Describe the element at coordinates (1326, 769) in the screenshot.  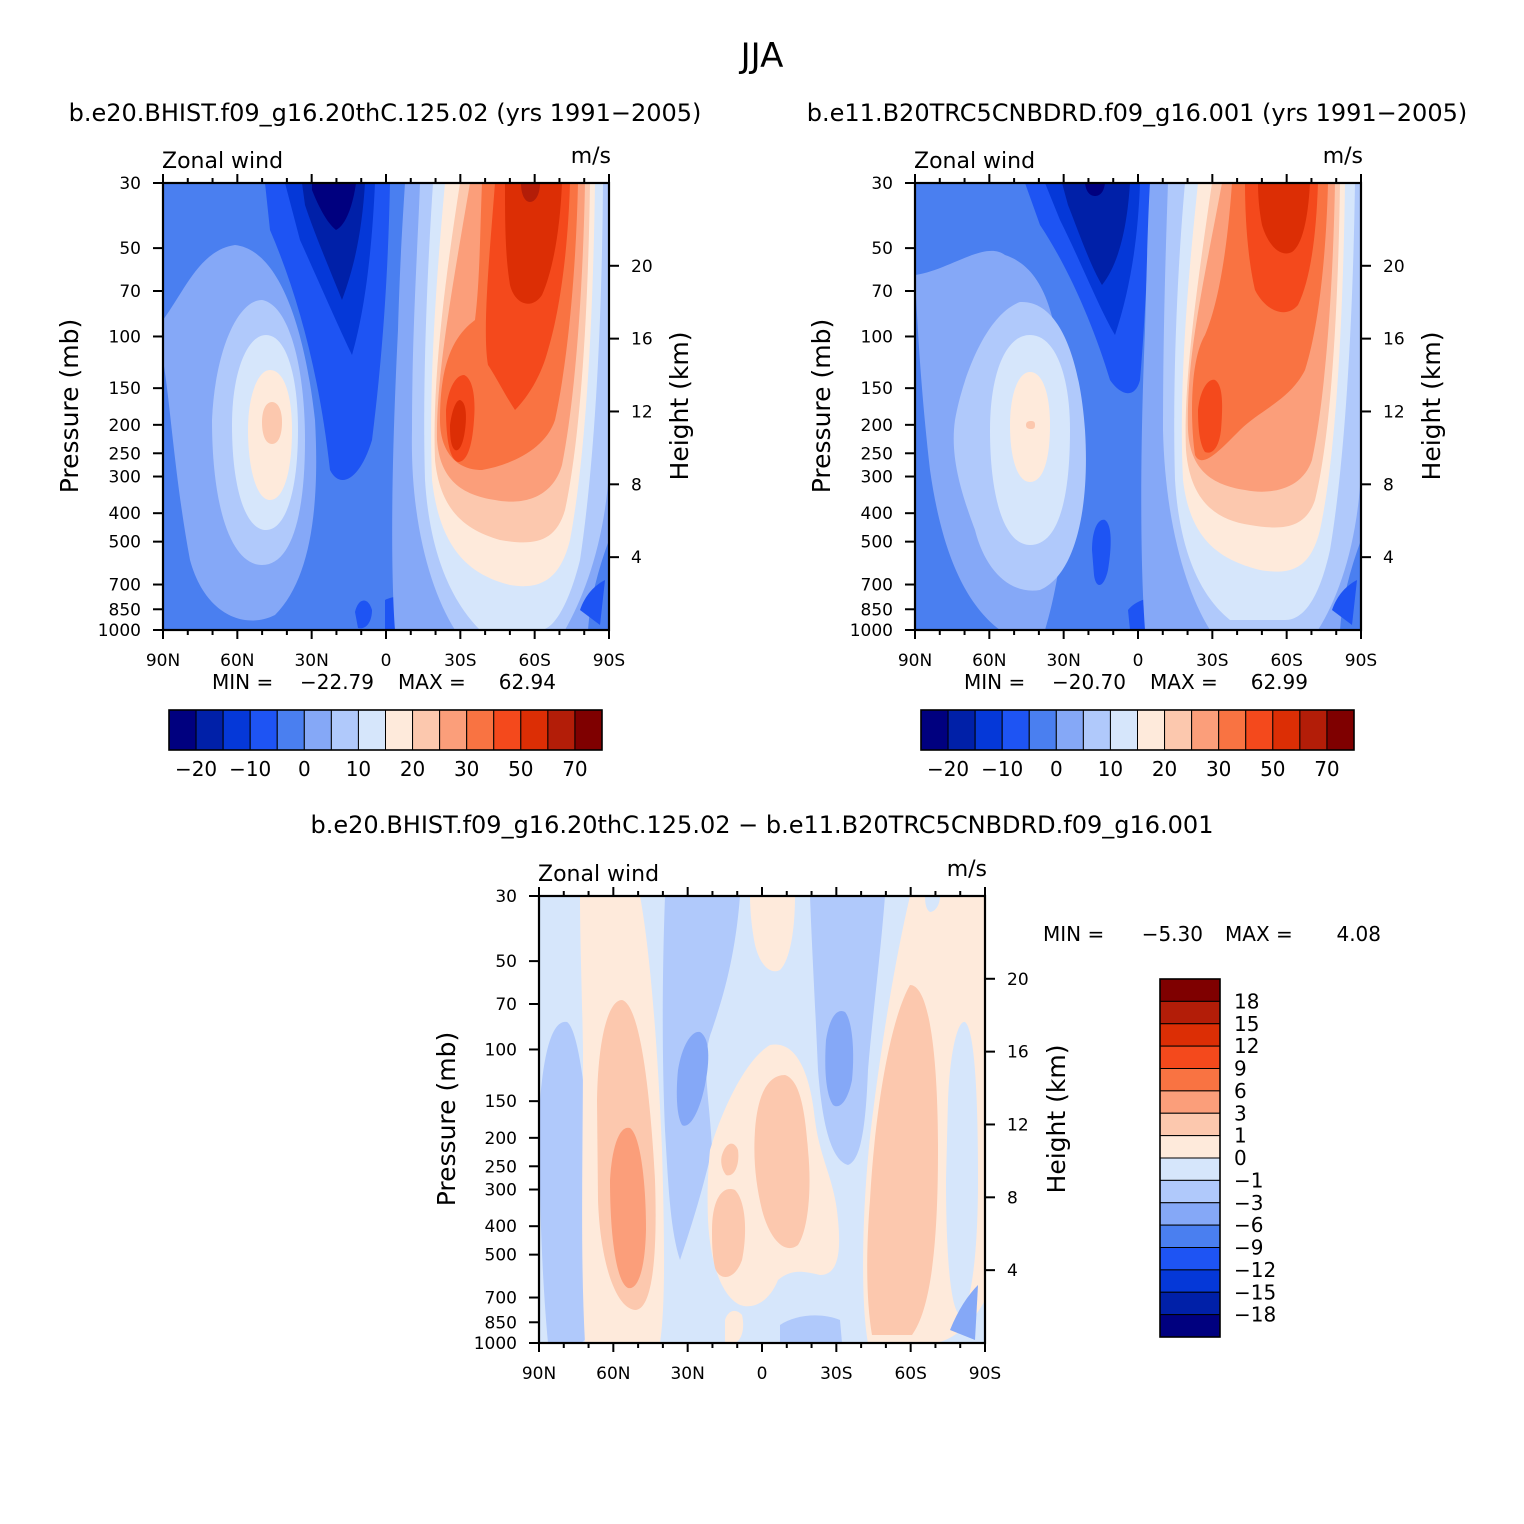
I see `colorbar-label: 70` at that location.